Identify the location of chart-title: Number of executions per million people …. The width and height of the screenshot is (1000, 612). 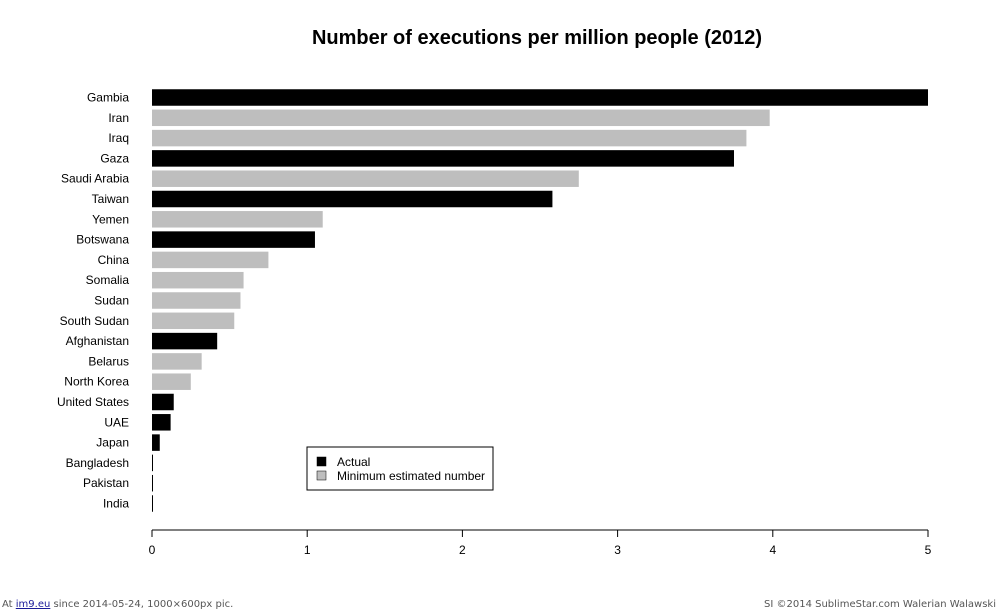
(537, 38).